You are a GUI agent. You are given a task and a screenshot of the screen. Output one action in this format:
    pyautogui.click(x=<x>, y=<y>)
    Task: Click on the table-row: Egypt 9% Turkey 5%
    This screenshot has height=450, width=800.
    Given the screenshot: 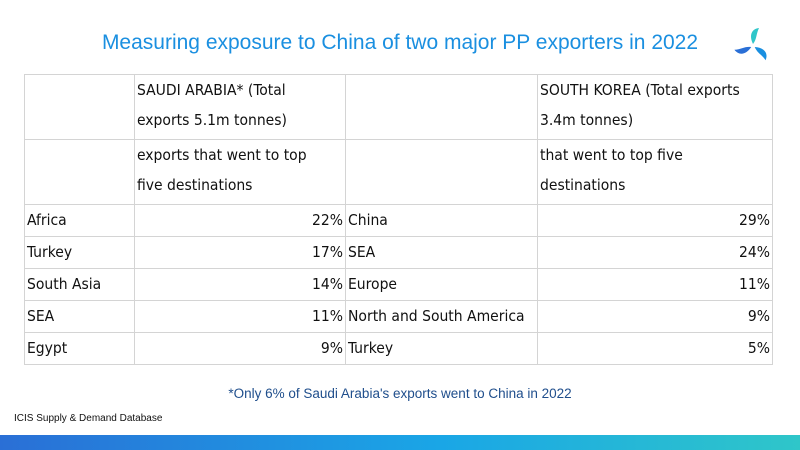 What is the action you would take?
    pyautogui.click(x=398, y=348)
    